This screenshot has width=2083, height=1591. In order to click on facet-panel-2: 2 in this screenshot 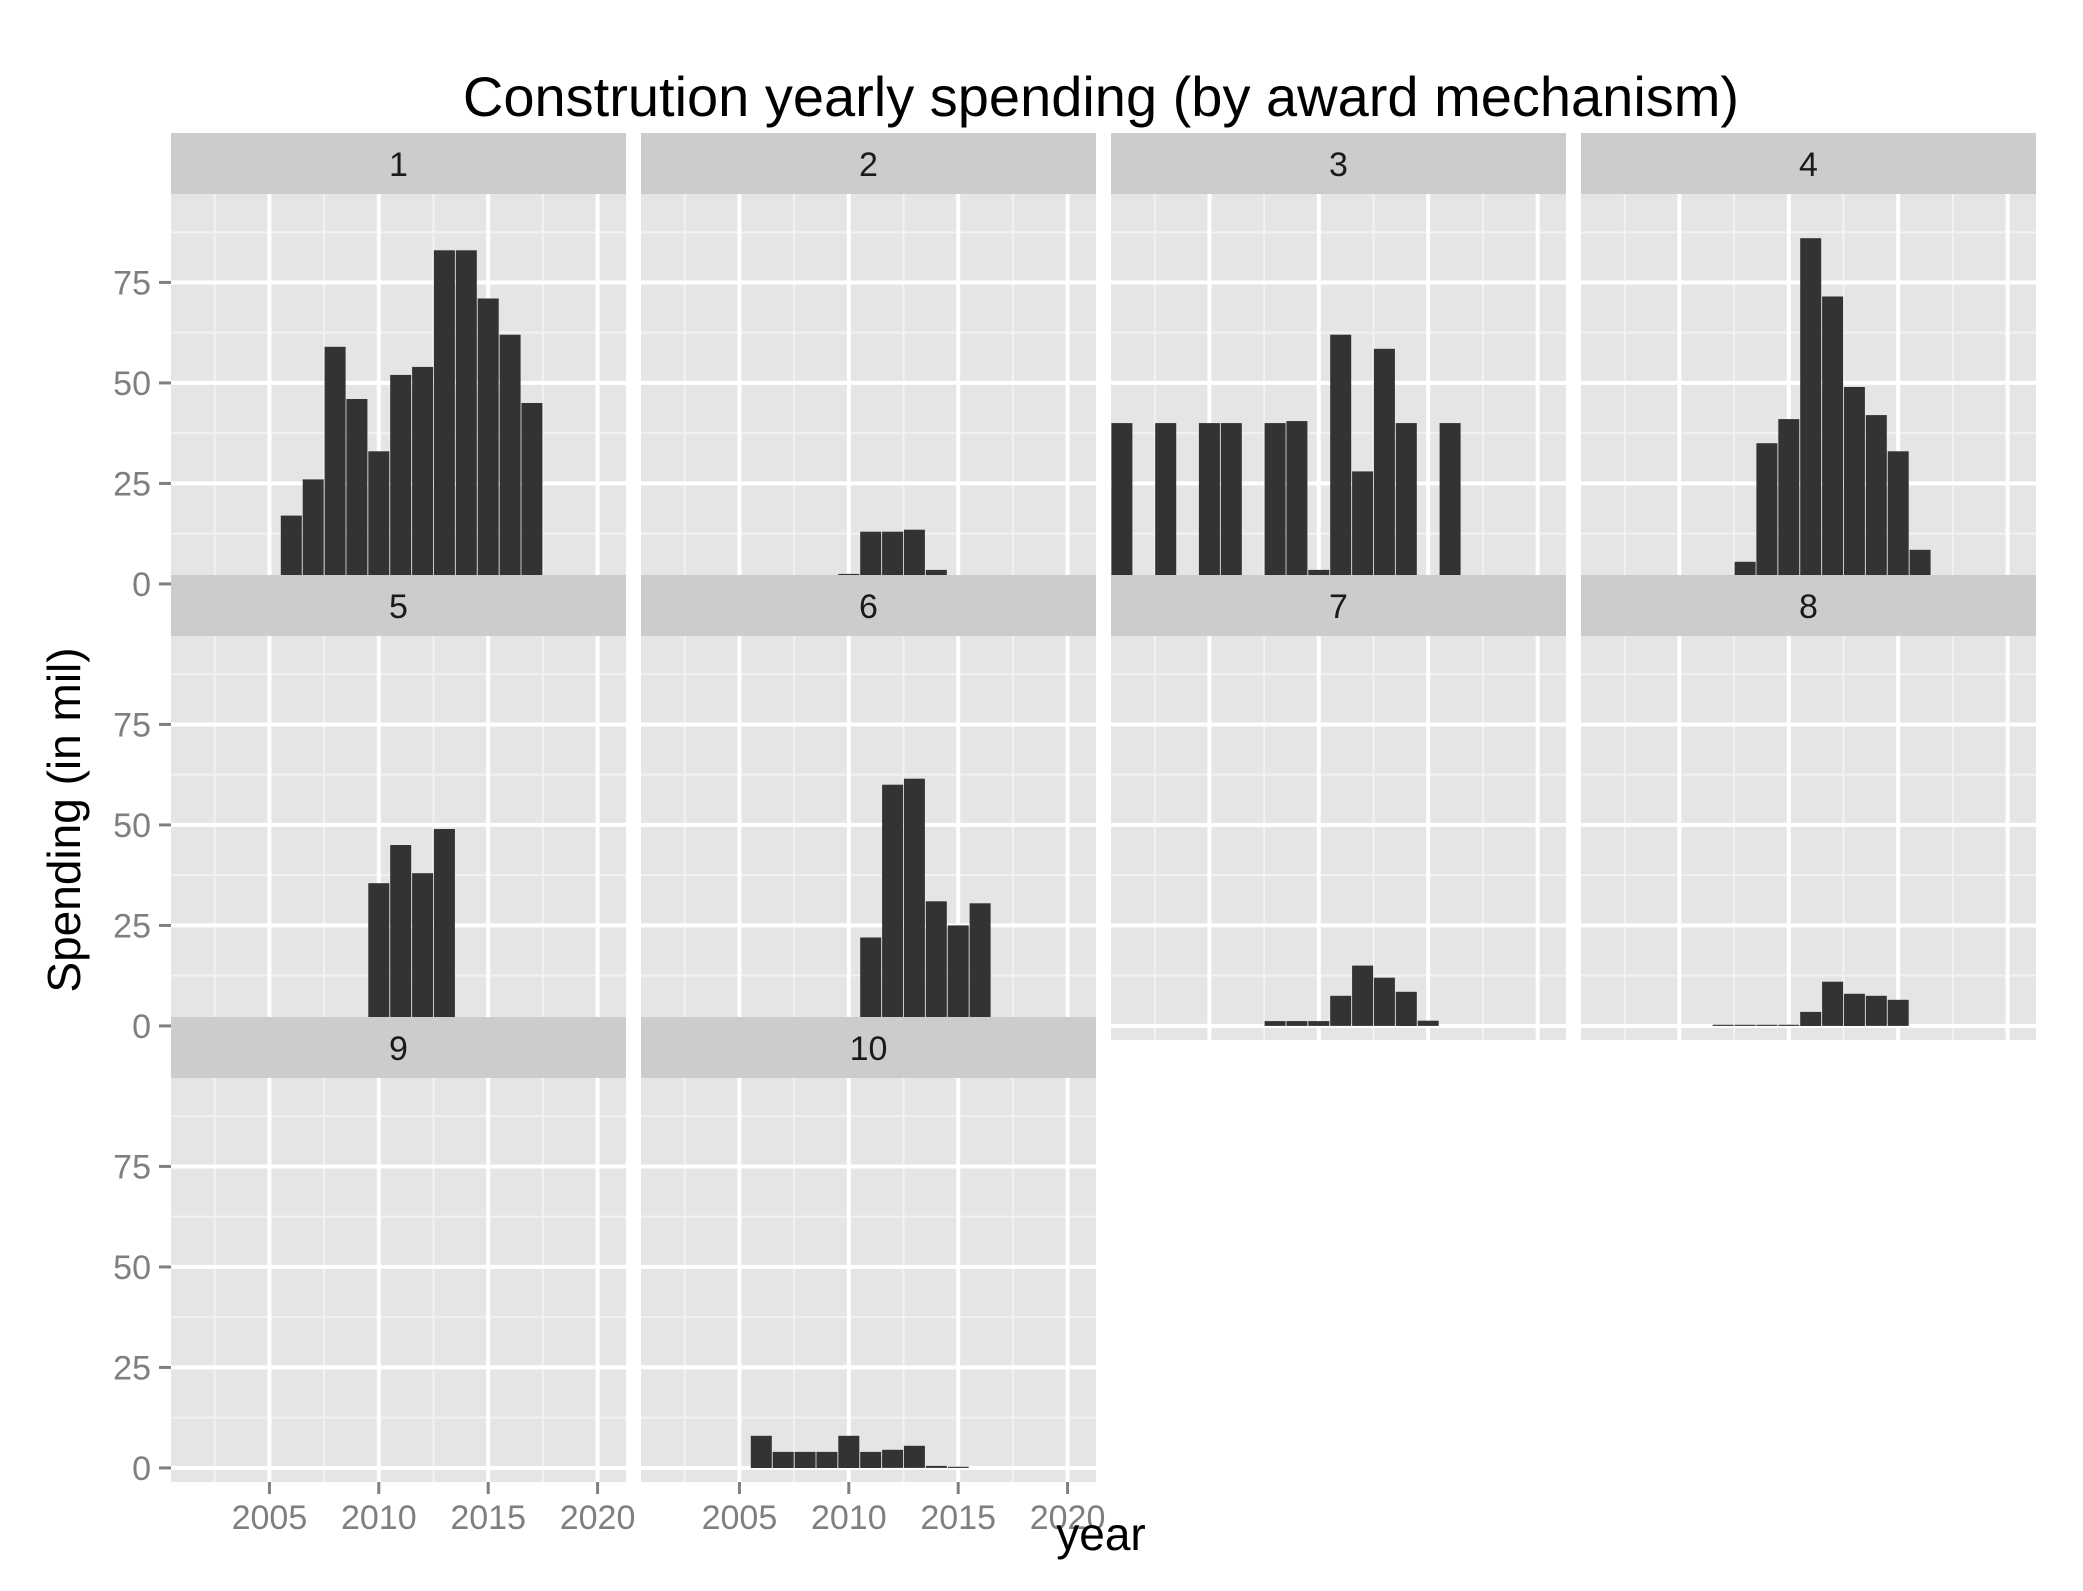, I will do `click(868, 365)`.